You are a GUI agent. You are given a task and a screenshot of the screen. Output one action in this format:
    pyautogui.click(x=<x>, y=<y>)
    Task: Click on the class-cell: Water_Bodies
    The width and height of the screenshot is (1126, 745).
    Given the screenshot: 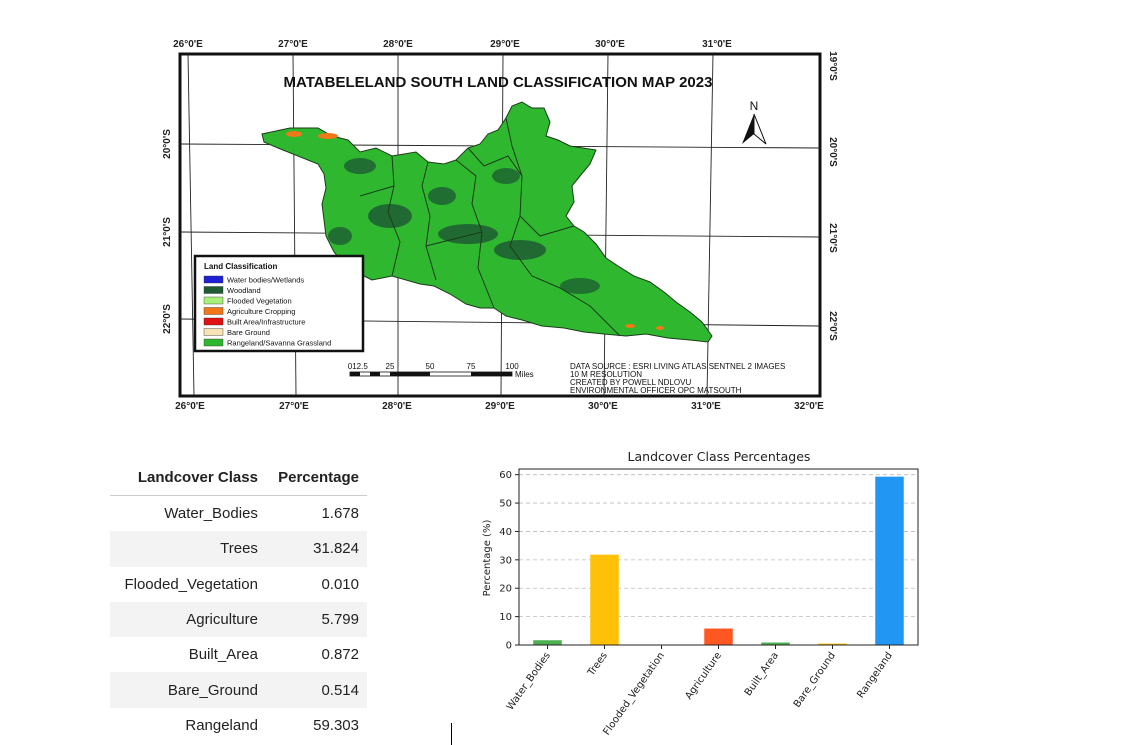 What is the action you would take?
    pyautogui.click(x=211, y=514)
    